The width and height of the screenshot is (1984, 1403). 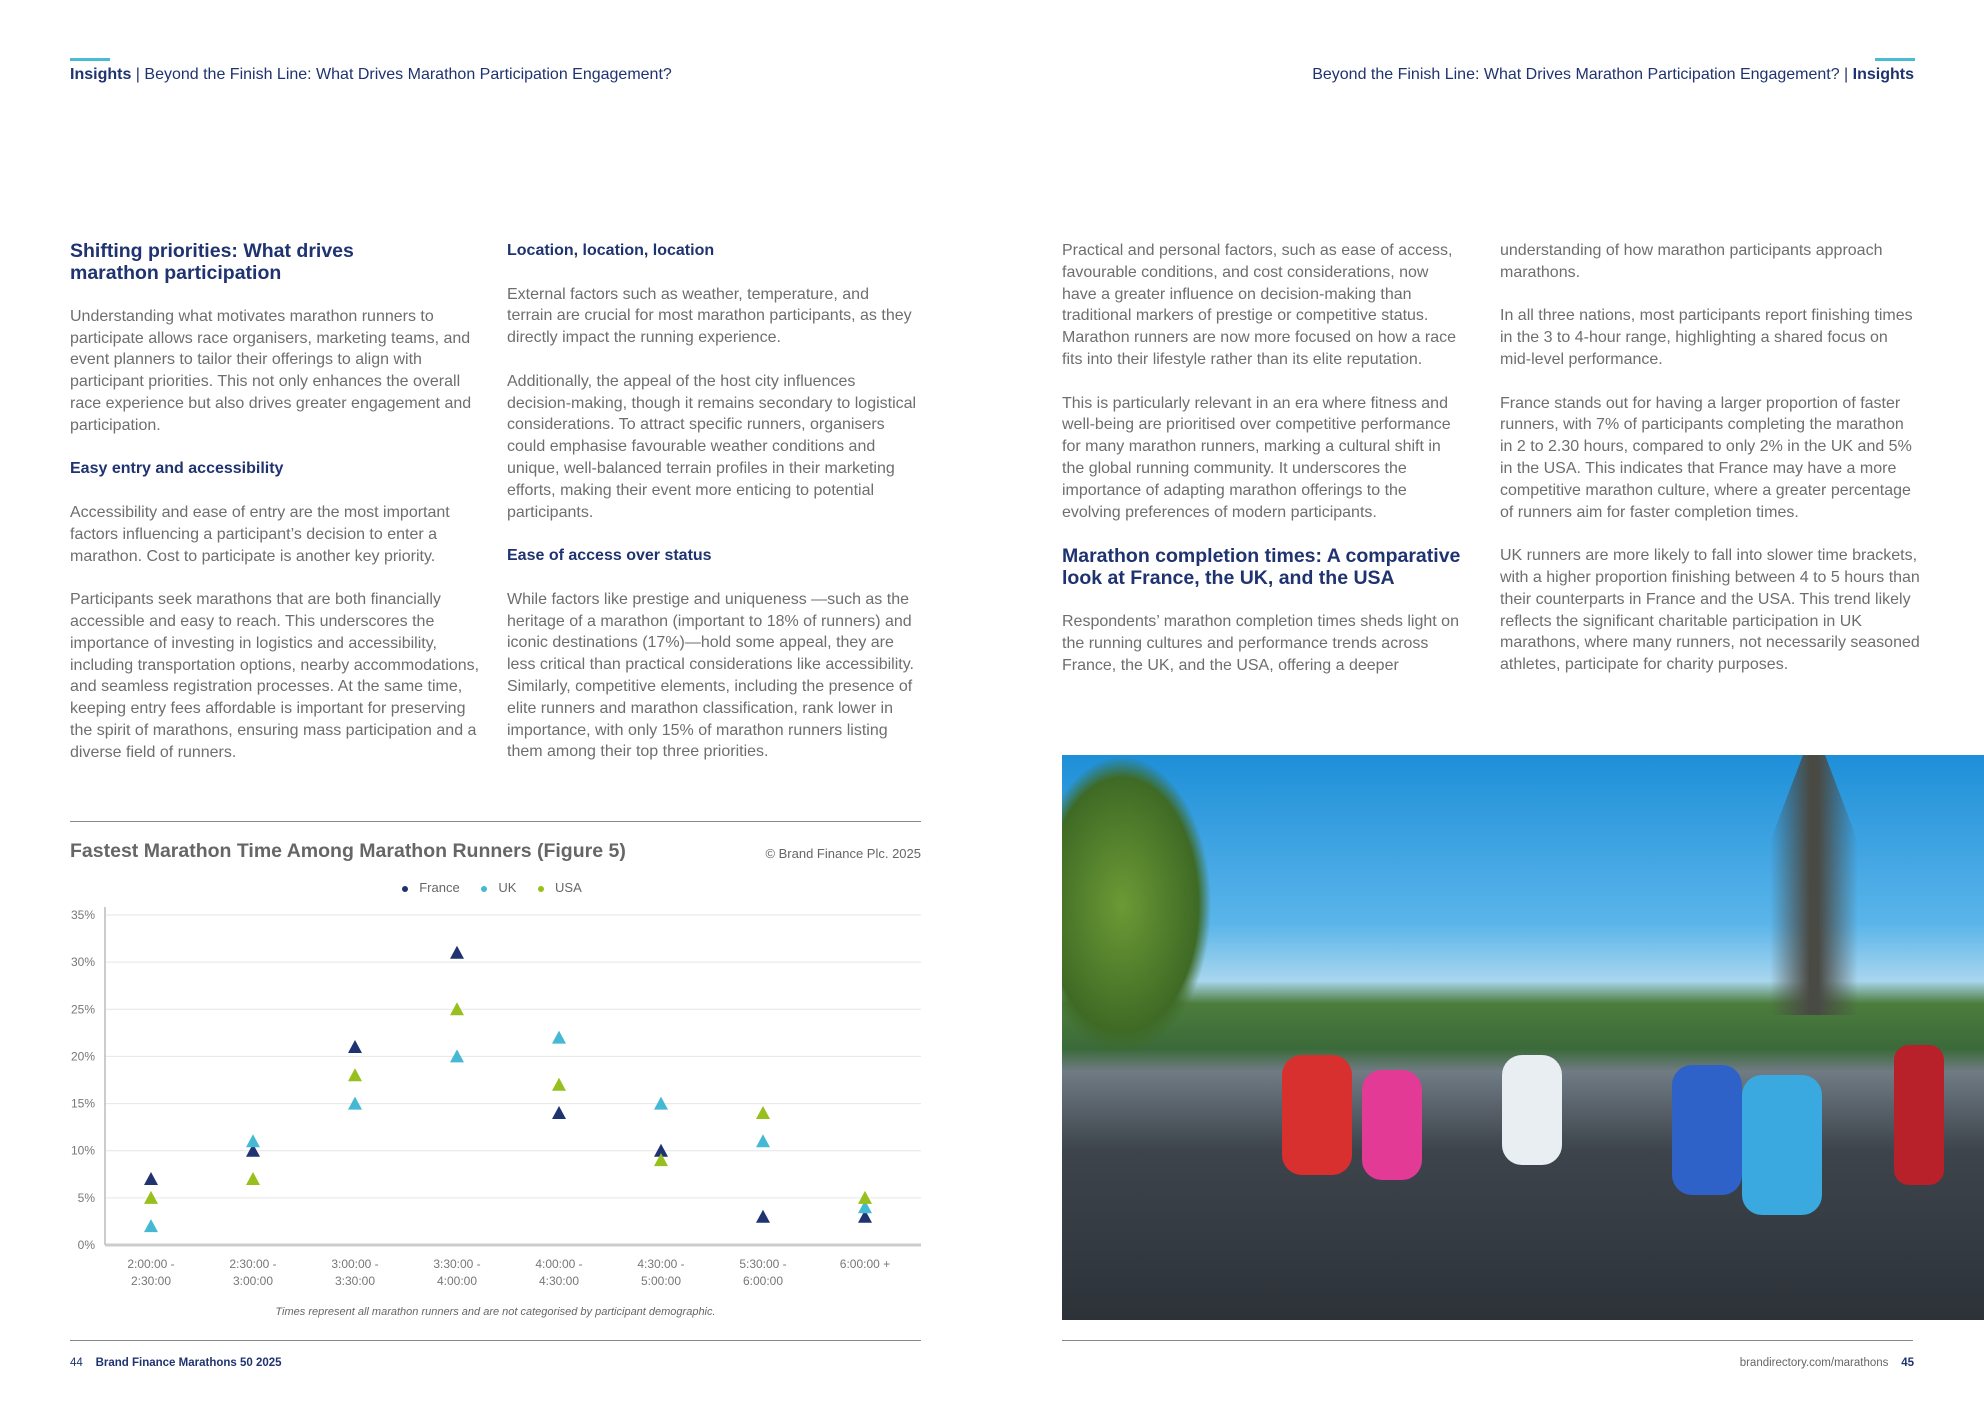 I want to click on chart-top-rule, so click(x=495, y=821).